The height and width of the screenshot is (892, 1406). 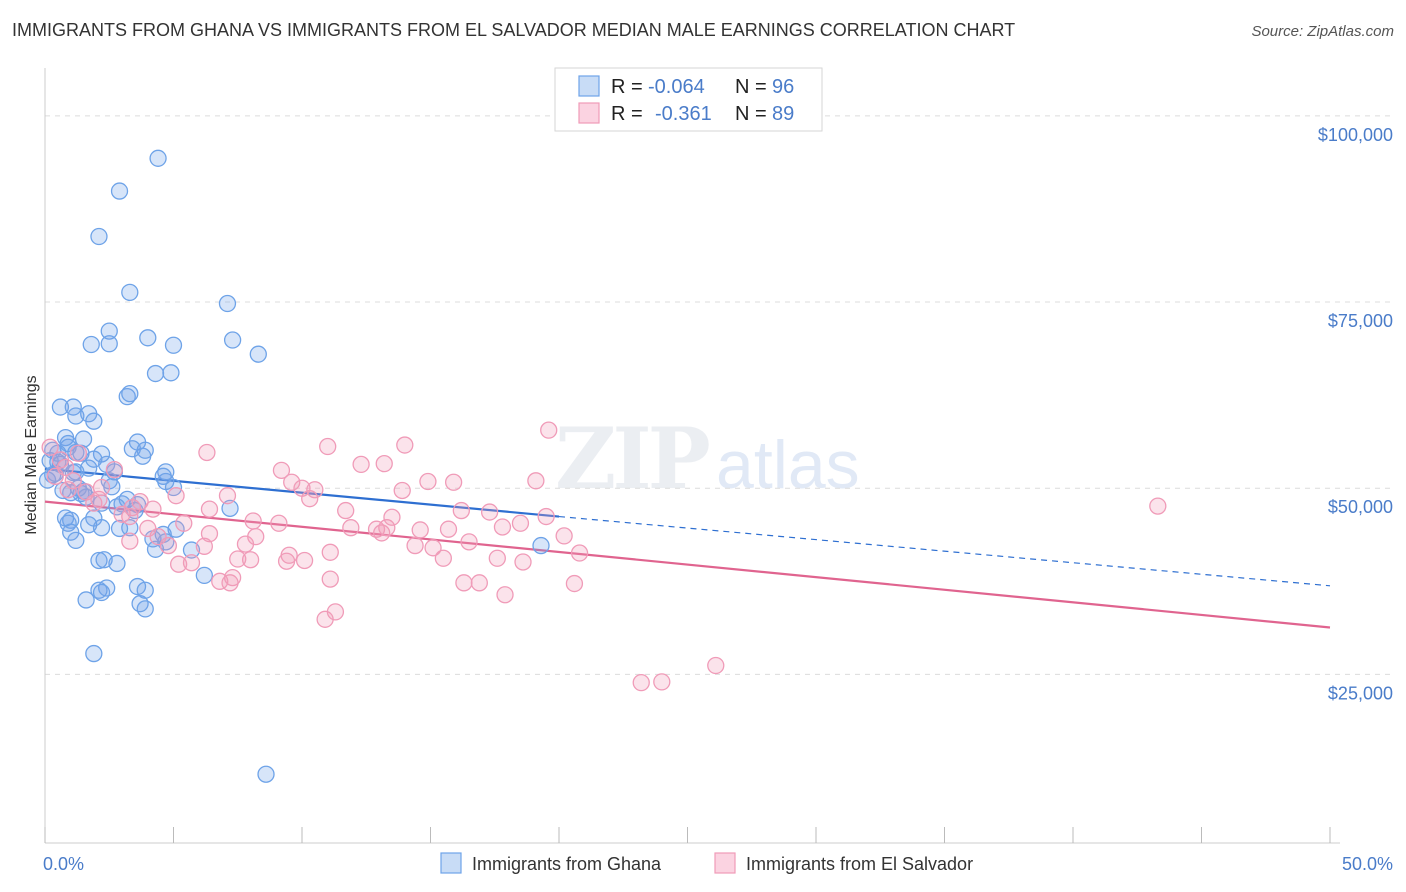 I want to click on y-tick-labels: $100,000 $75,000 $50,000 $25,000, so click(x=1355, y=414).